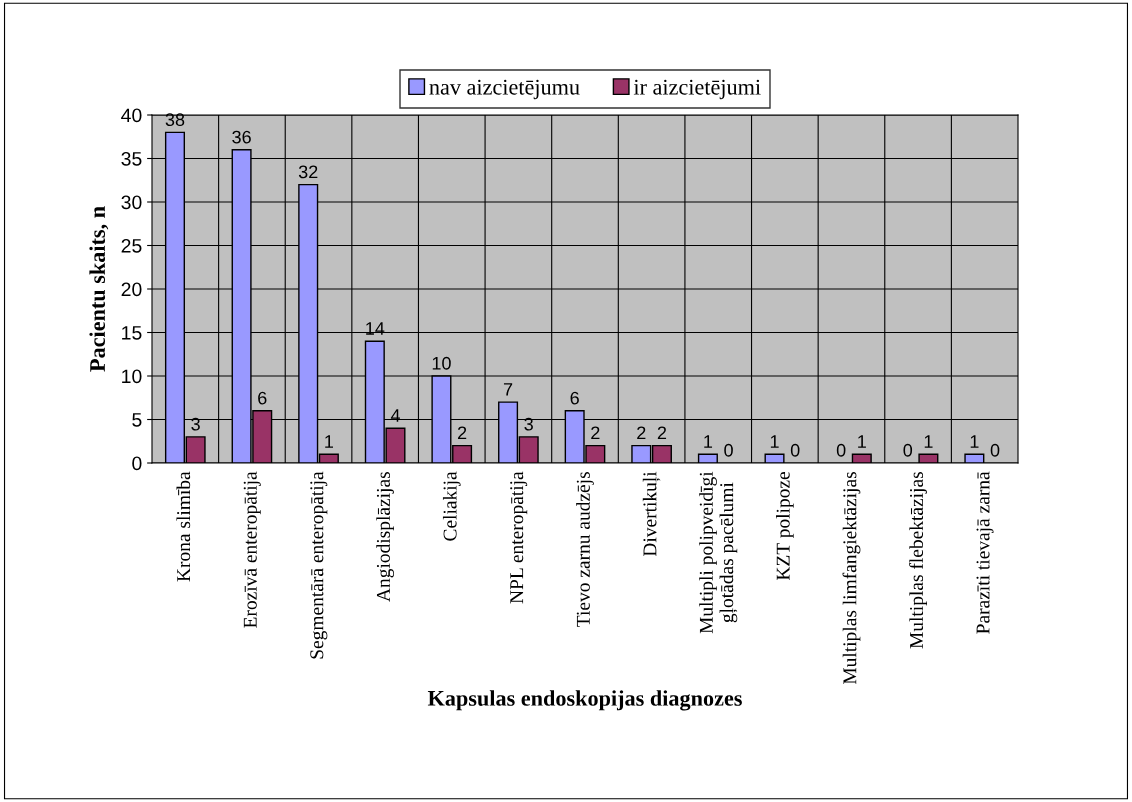 The width and height of the screenshot is (1132, 802). I want to click on x-tick-label: Divertikuļi, so click(651, 514).